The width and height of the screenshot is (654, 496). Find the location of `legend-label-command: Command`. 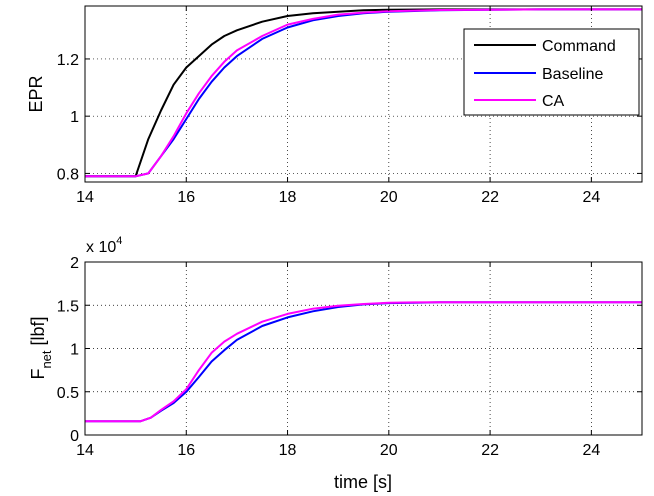

legend-label-command: Command is located at coordinates (579, 46).